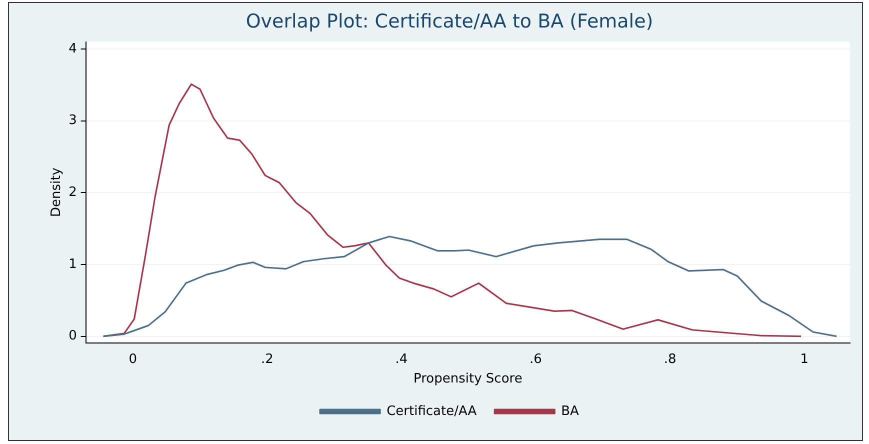 This screenshot has height=444, width=869. Describe the element at coordinates (431, 411) in the screenshot. I see `legend-label: Certificate/AA` at that location.